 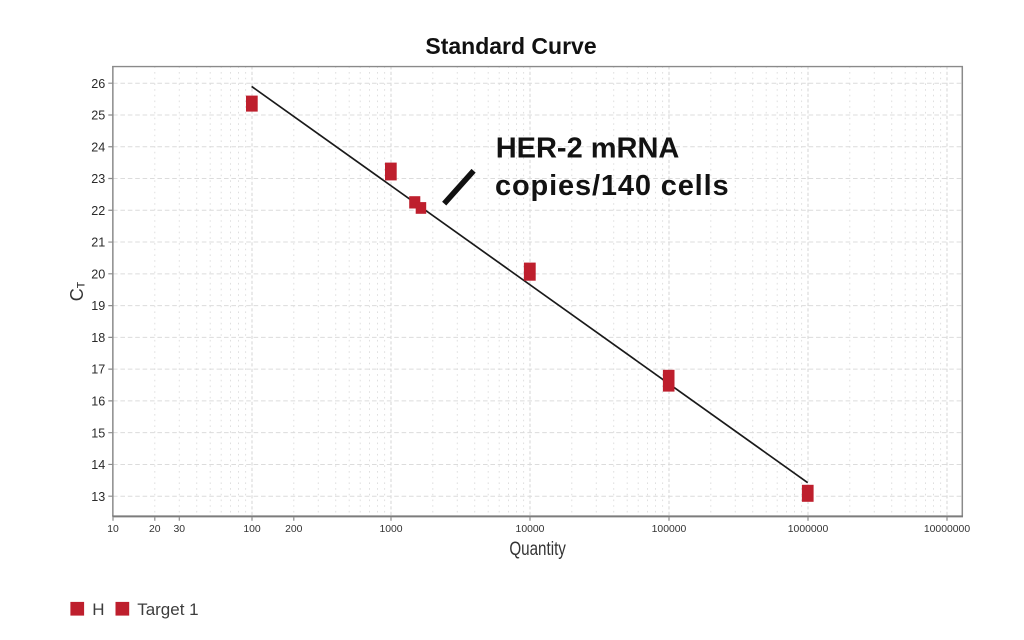 What do you see at coordinates (510, 46) in the screenshot?
I see `svg-text: Standard Curve` at bounding box center [510, 46].